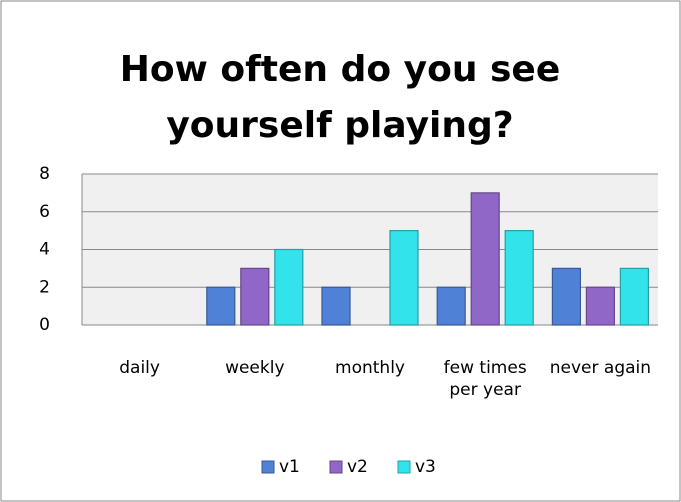  Describe the element at coordinates (485, 379) in the screenshot. I see `x-tick-label: few times per year` at that location.